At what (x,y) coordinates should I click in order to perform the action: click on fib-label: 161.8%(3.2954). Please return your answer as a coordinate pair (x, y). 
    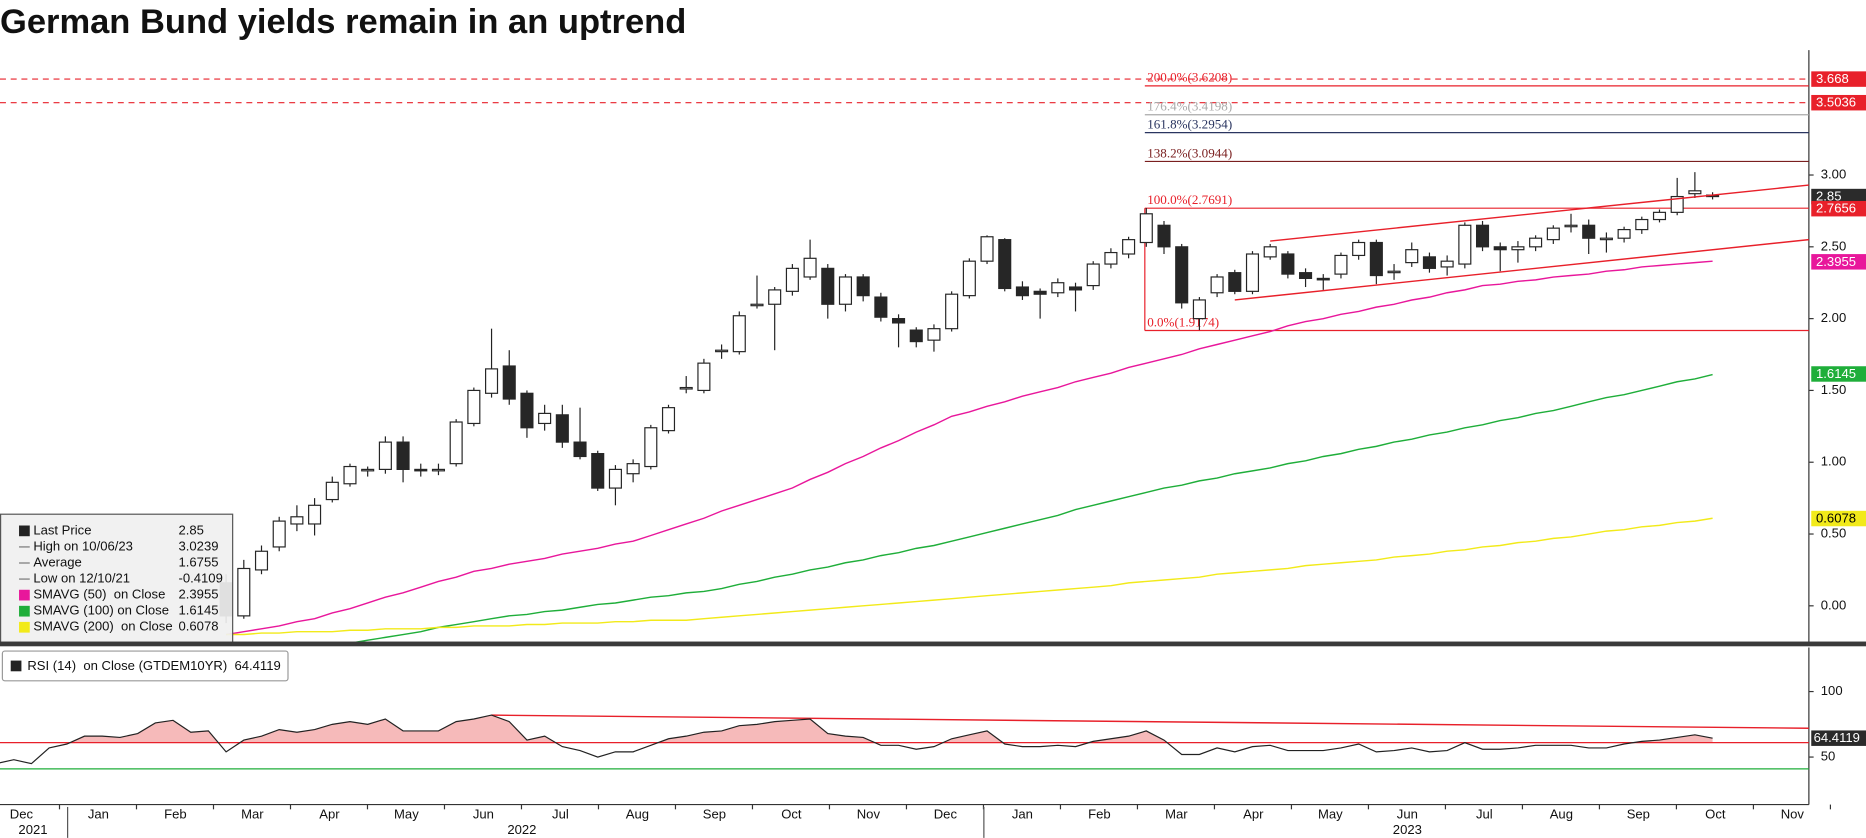
    Looking at the image, I should click on (1189, 123).